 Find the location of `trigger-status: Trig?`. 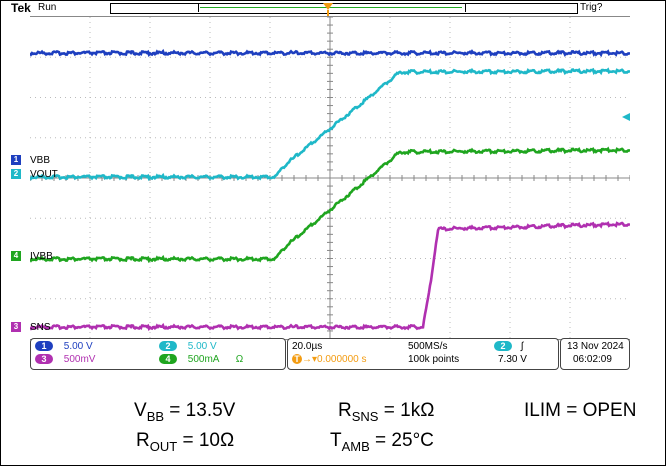

trigger-status: Trig? is located at coordinates (591, 7).